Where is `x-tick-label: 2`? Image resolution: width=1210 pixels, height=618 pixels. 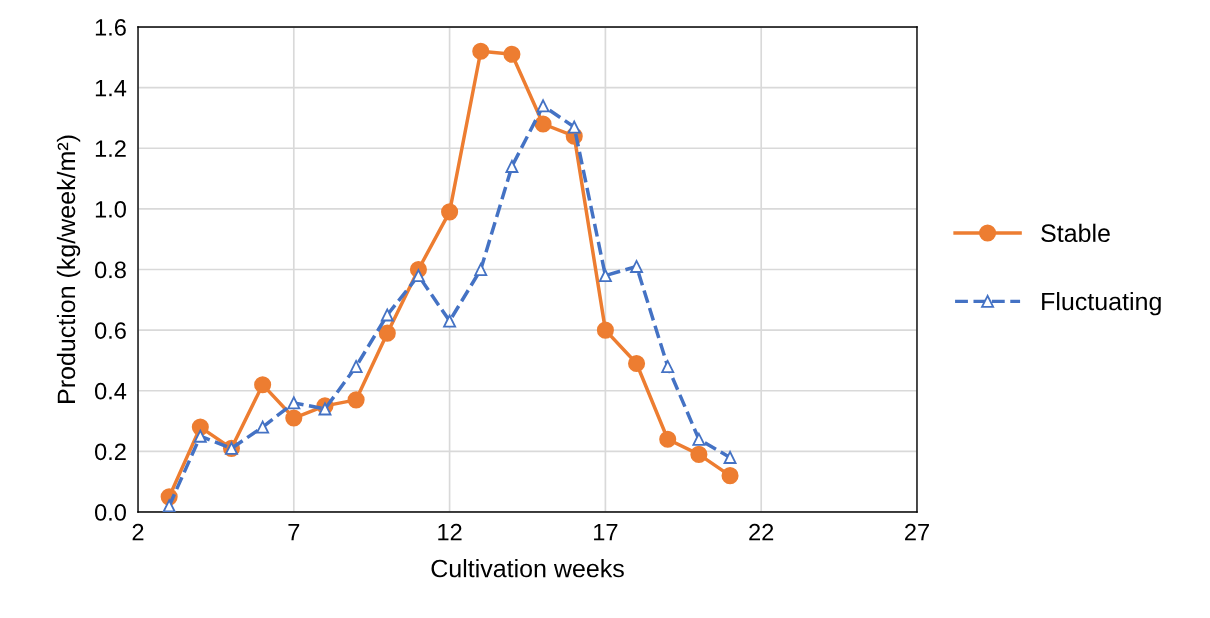 x-tick-label: 2 is located at coordinates (138, 532).